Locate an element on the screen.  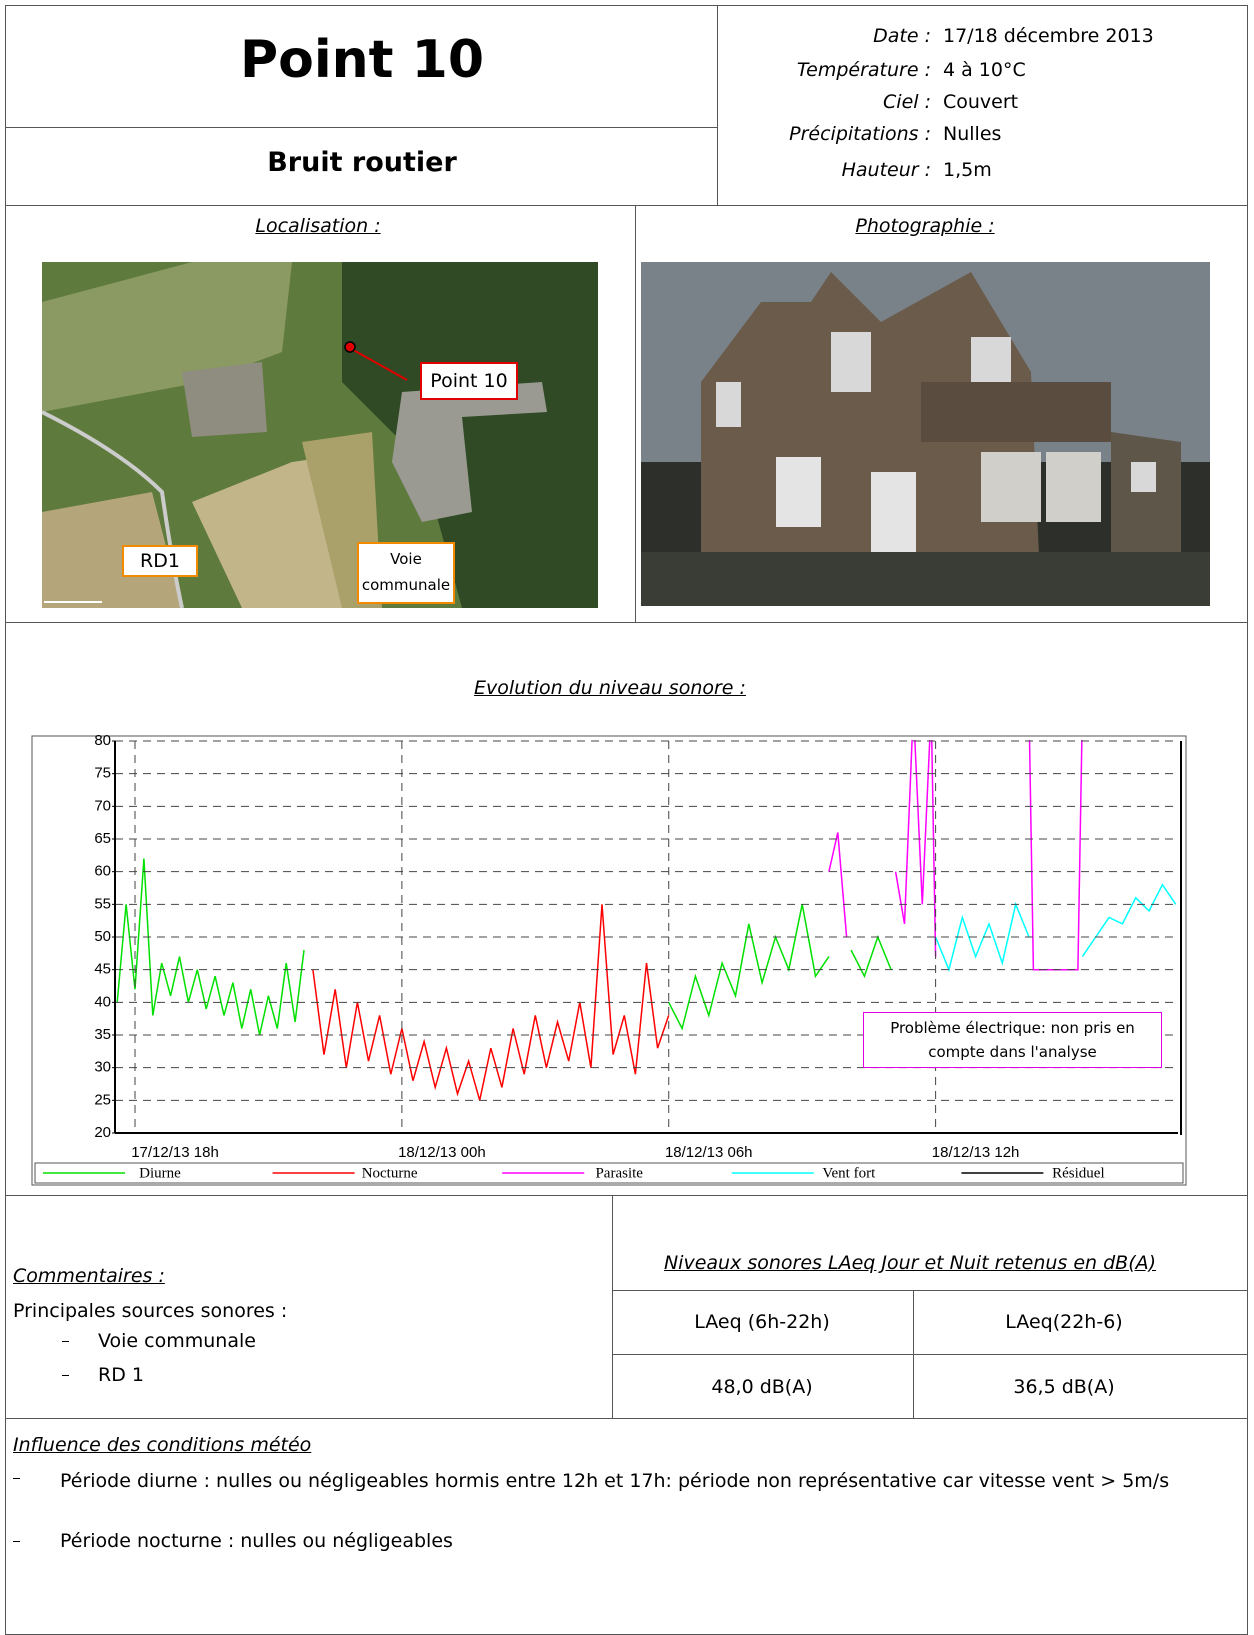
y-tick-label: 80 is located at coordinates (102, 740).